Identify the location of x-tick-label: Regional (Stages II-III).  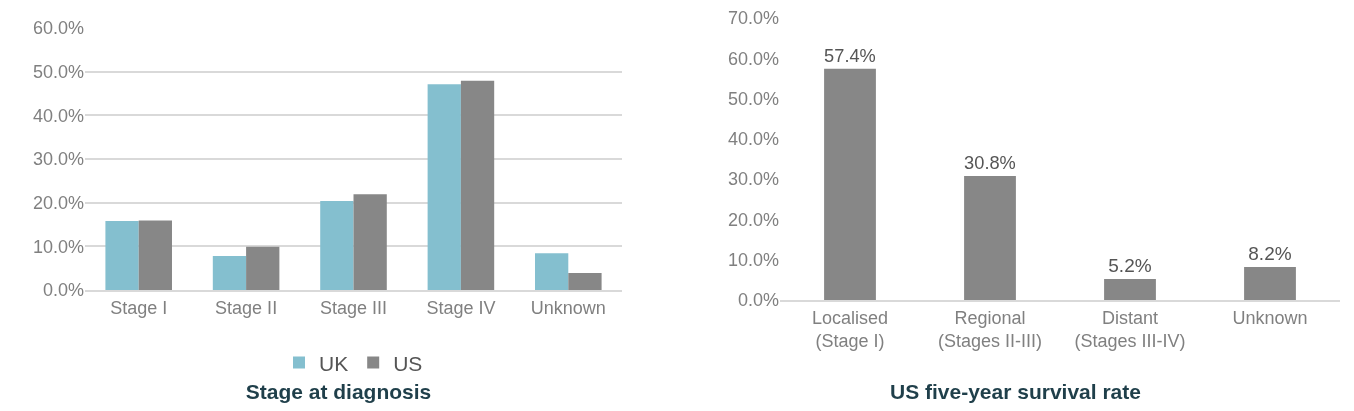
(990, 329).